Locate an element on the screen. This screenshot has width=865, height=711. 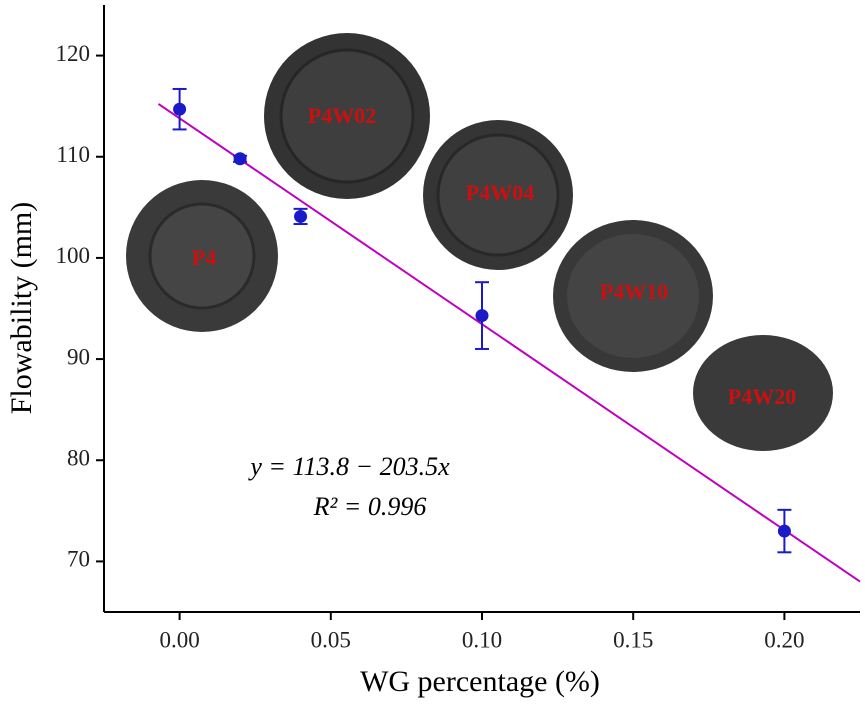
x-tick-label: 0.20 is located at coordinates (784, 639).